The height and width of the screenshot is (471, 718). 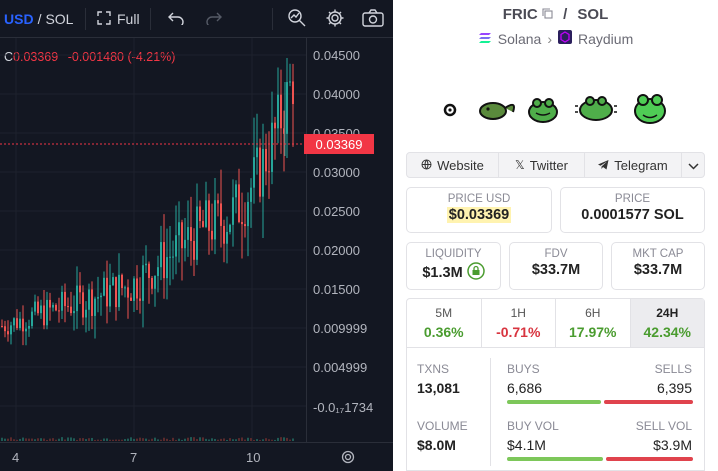 What do you see at coordinates (196, 19) in the screenshot?
I see `chart-toolbar: USD / SOL Full` at bounding box center [196, 19].